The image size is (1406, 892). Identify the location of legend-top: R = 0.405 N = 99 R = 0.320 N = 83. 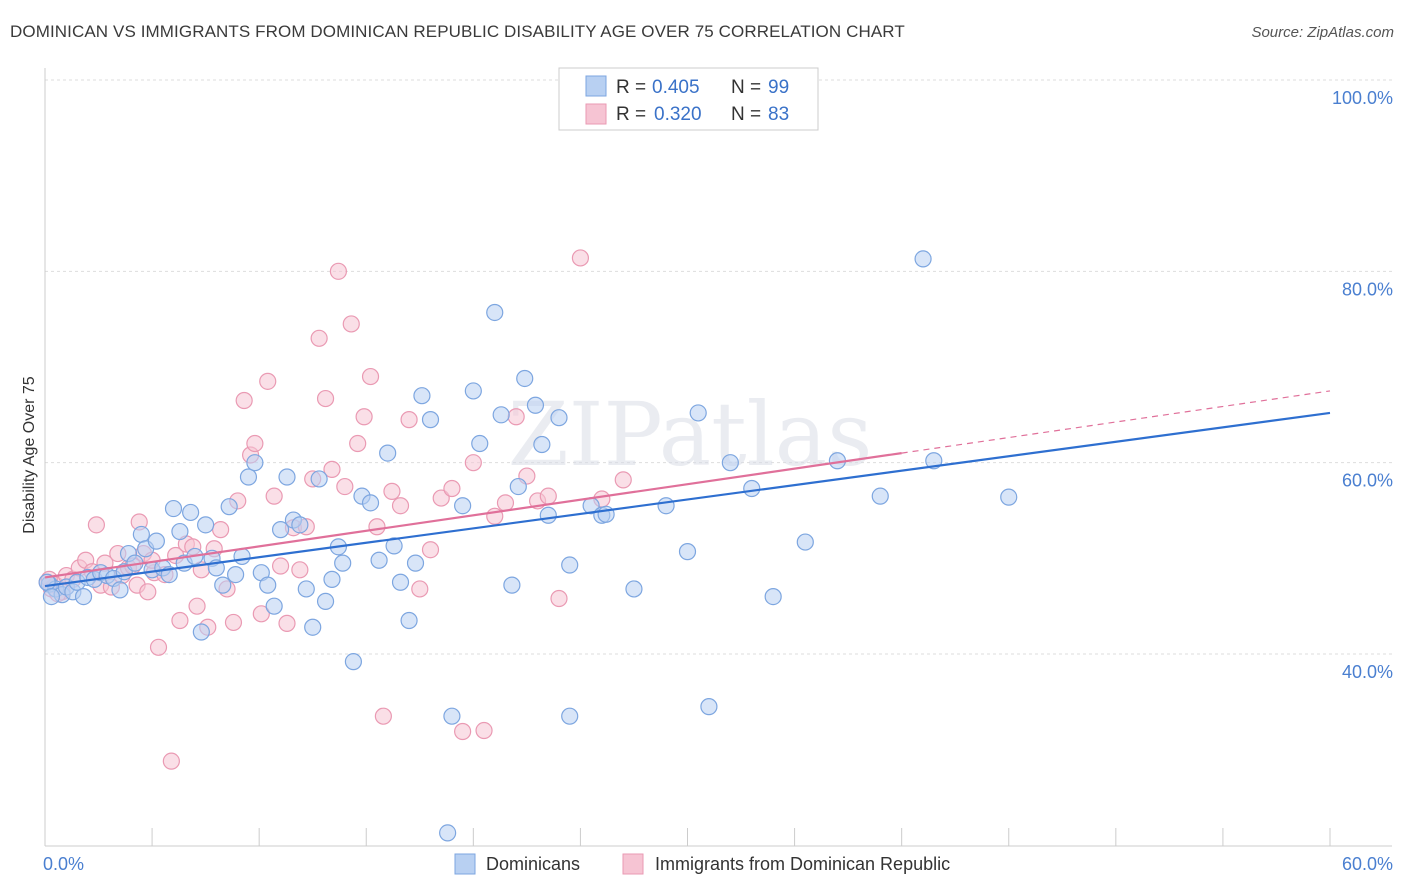
(688, 99).